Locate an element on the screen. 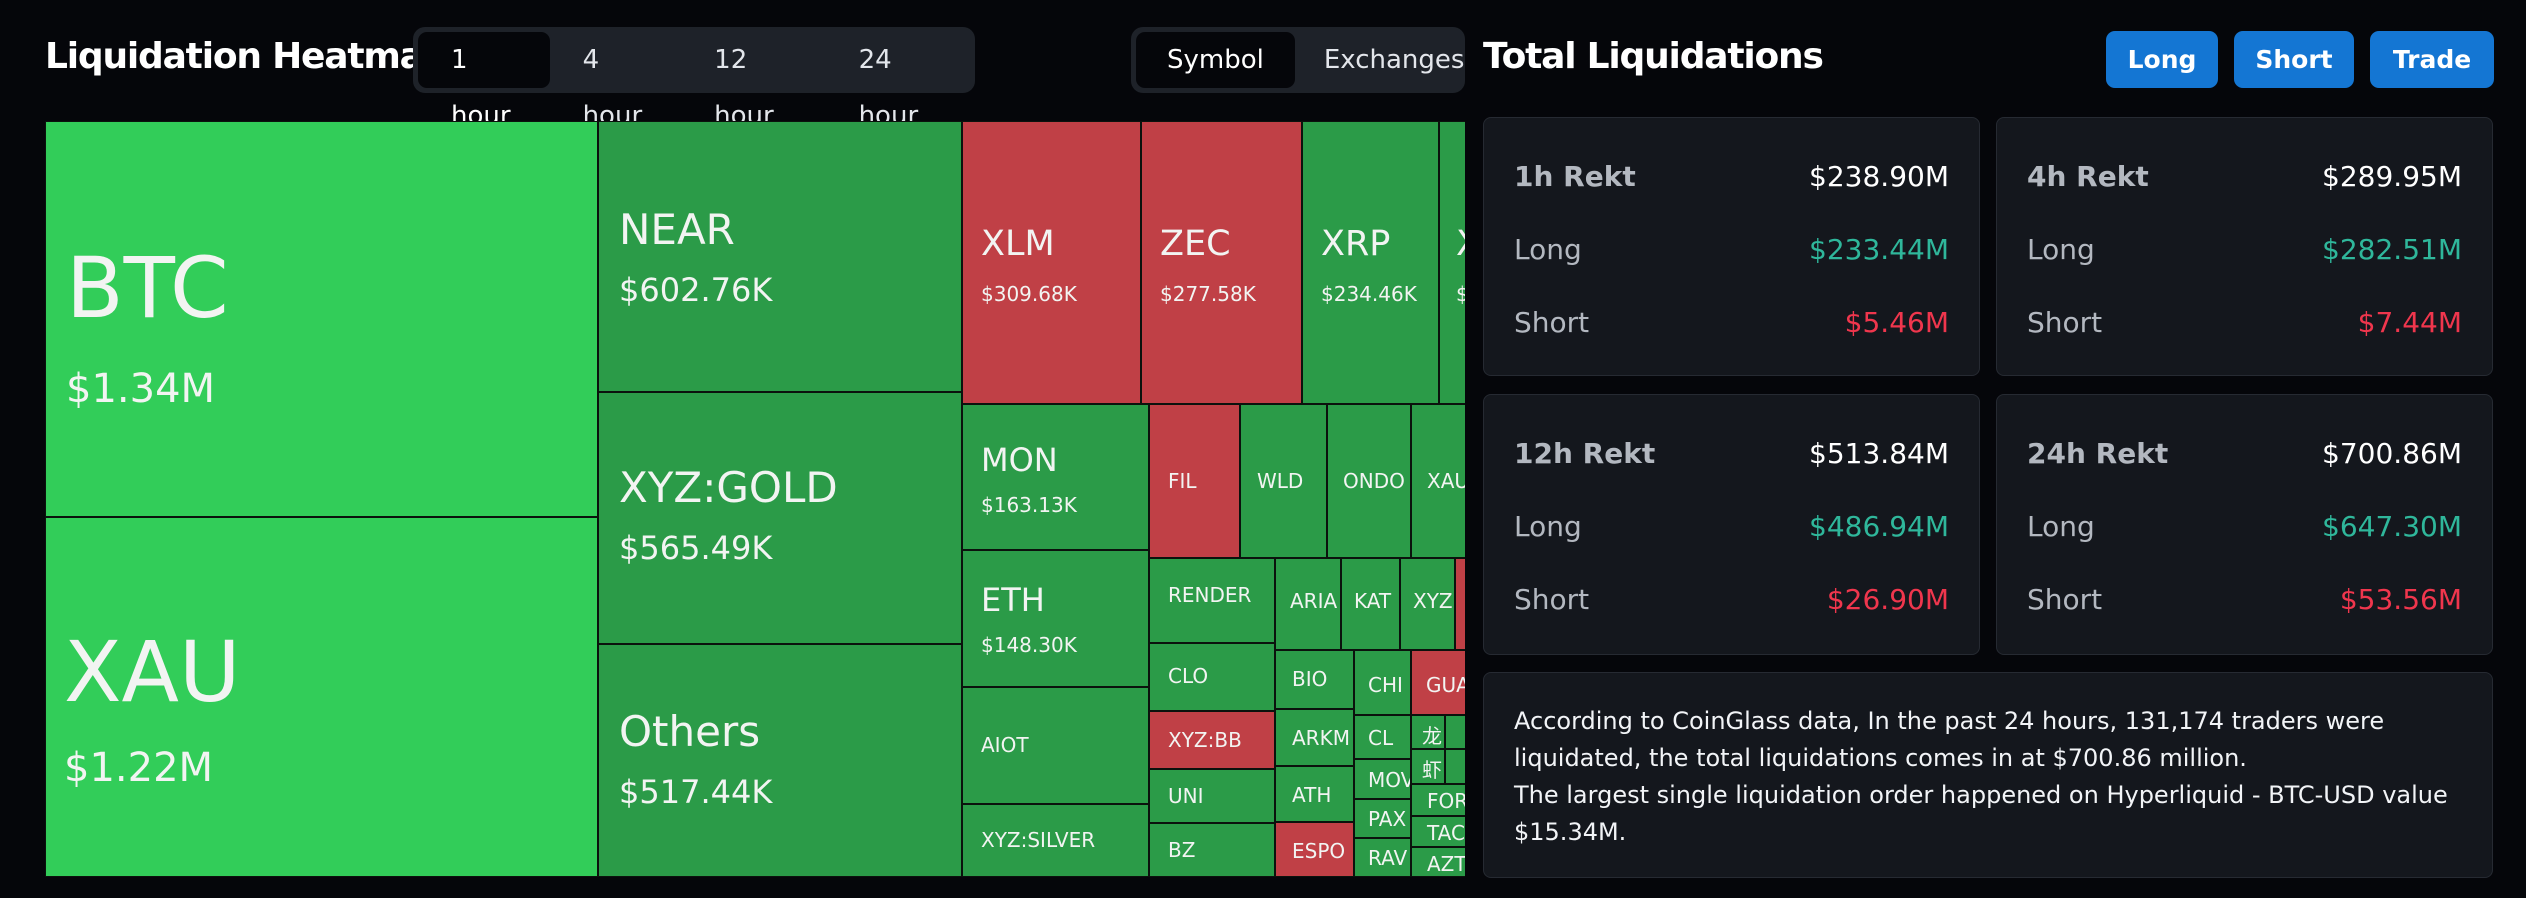 This screenshot has height=898, width=2526. cell-espo: ESPO is located at coordinates (1314, 849).